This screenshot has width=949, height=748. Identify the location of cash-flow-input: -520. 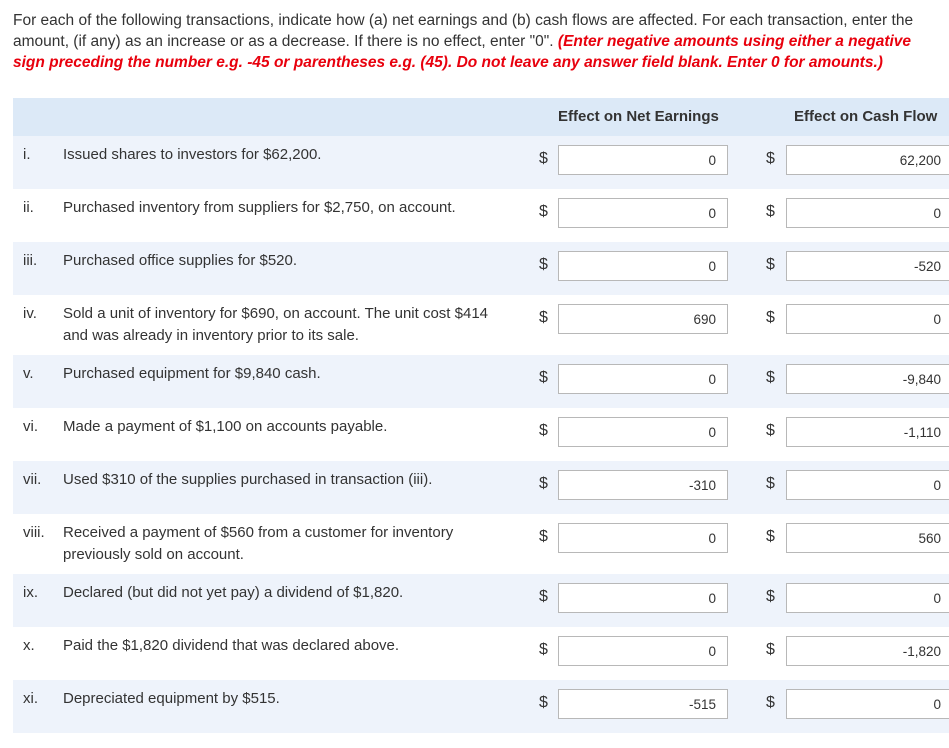
(867, 266).